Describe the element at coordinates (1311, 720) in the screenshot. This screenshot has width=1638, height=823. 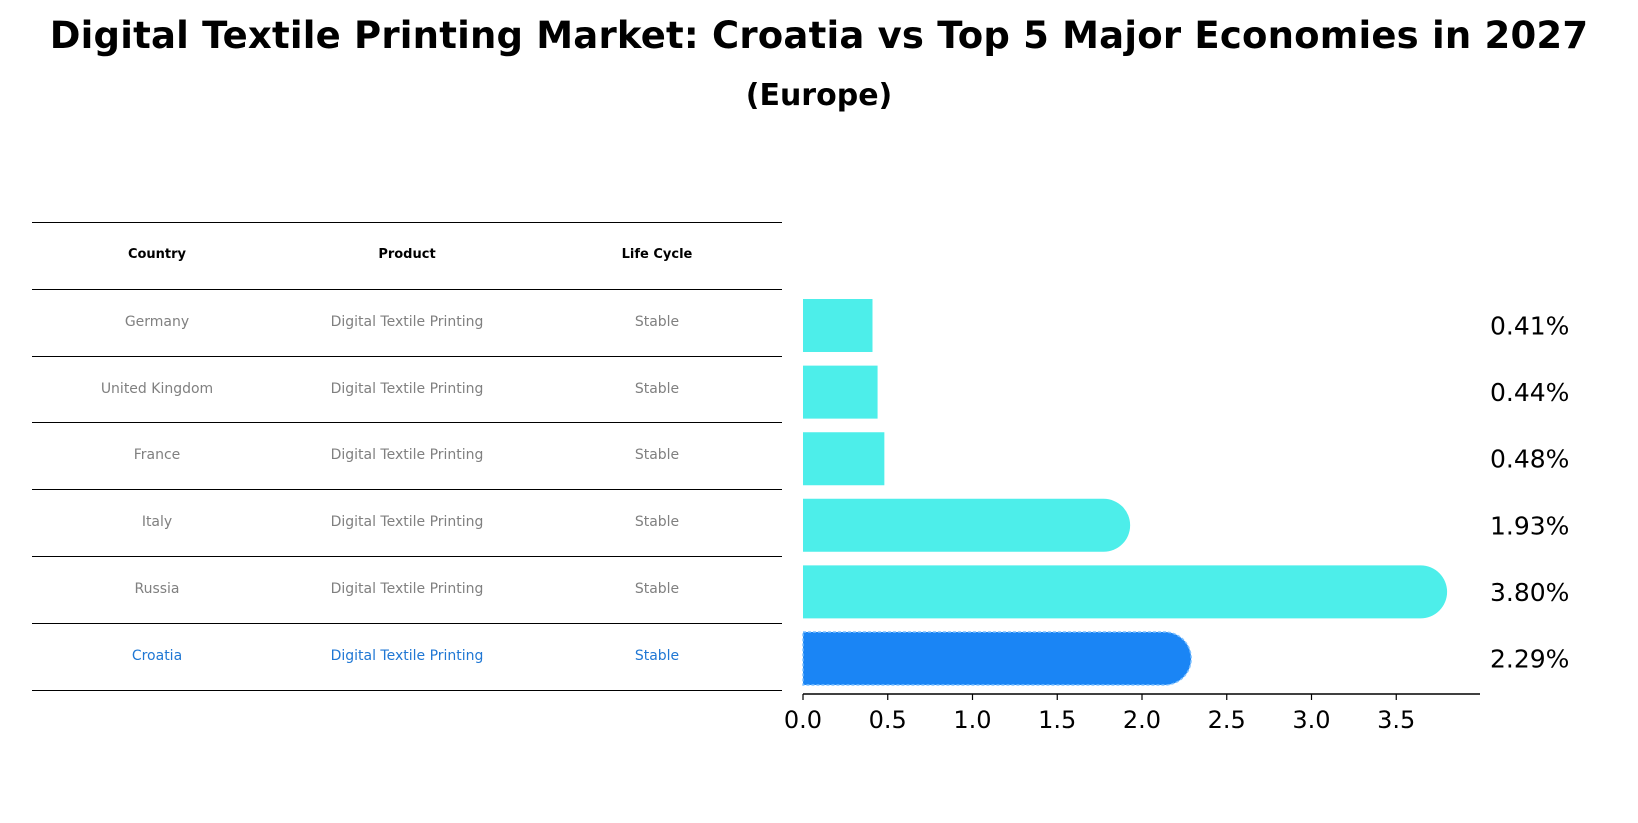
I see `x-tick-label: 3.0` at that location.